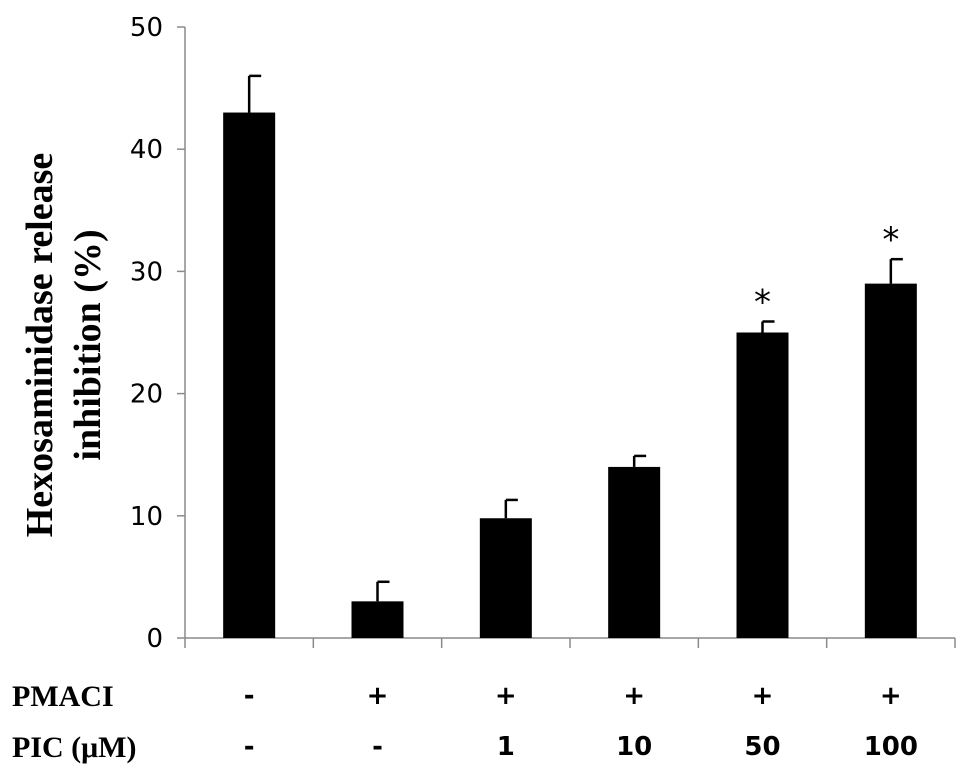 The image size is (969, 781). Describe the element at coordinates (146, 28) in the screenshot. I see `y-tick-label: 50` at that location.